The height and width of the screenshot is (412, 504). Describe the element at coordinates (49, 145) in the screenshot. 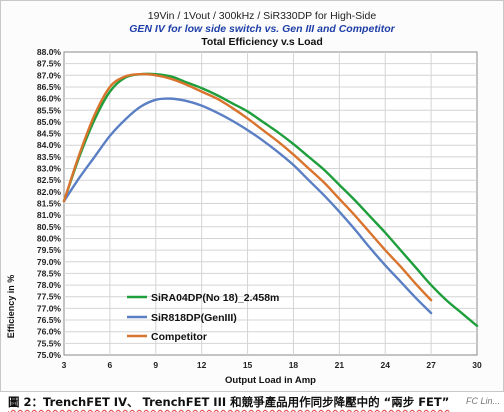

I see `y-tick-label: 84.0%` at that location.